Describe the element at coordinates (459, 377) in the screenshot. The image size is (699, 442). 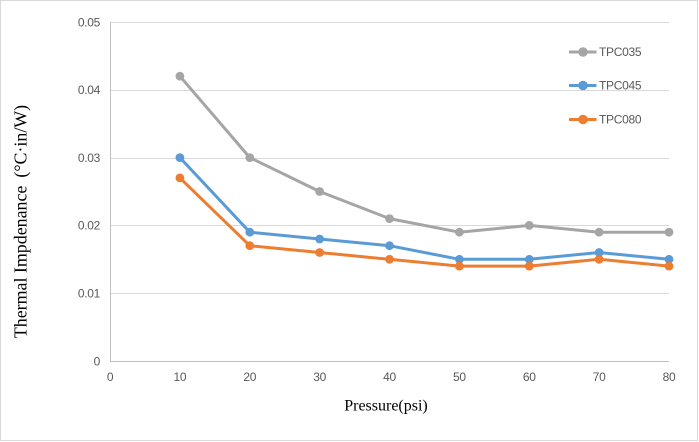
I see `svg-text: 50` at that location.